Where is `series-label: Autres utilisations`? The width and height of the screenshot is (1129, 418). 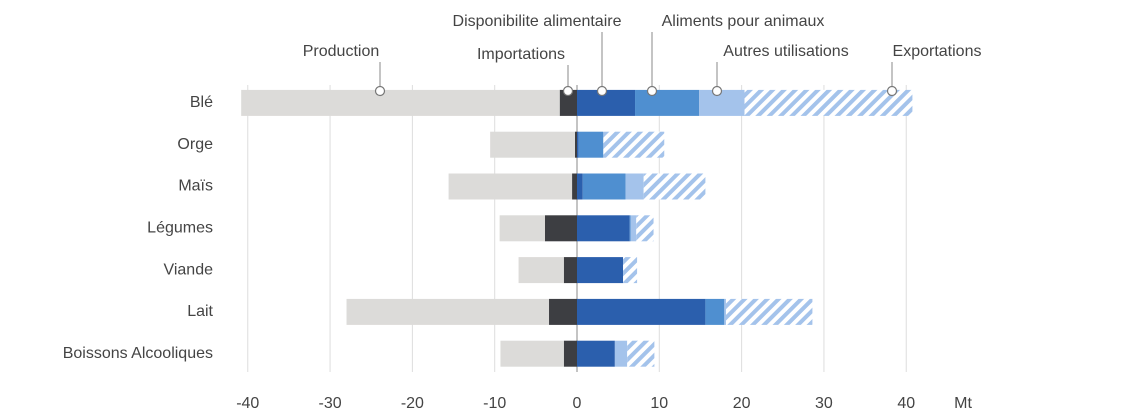
series-label: Autres utilisations is located at coordinates (785, 51).